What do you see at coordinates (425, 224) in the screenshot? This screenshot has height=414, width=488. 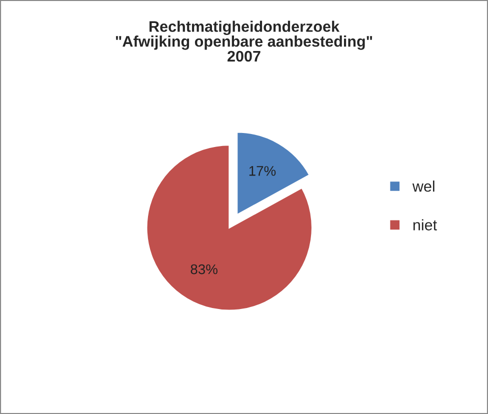 I see `legend-label: niet` at bounding box center [425, 224].